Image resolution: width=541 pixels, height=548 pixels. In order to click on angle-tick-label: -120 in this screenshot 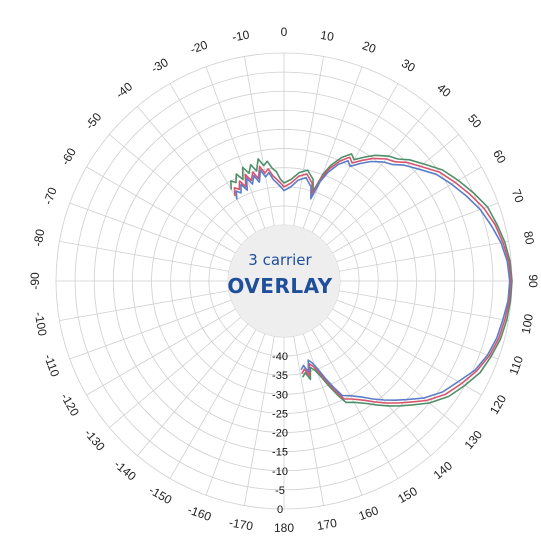, I will do `click(70, 405)`.